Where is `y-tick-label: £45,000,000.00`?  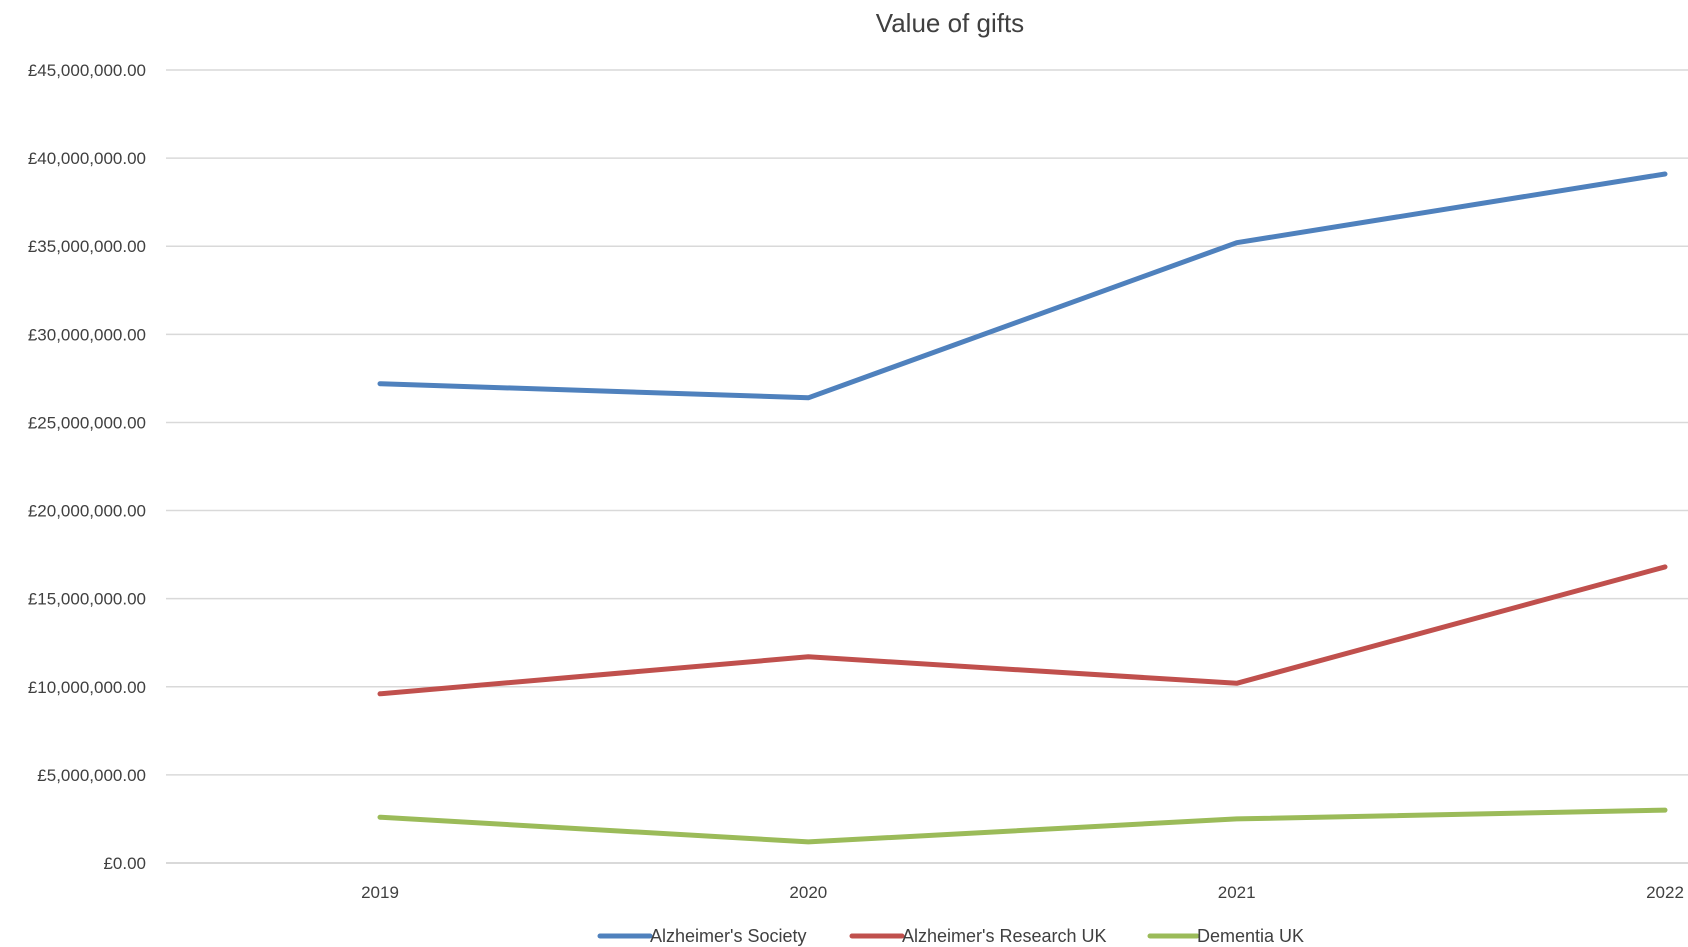
y-tick-label: £45,000,000.00 is located at coordinates (87, 70).